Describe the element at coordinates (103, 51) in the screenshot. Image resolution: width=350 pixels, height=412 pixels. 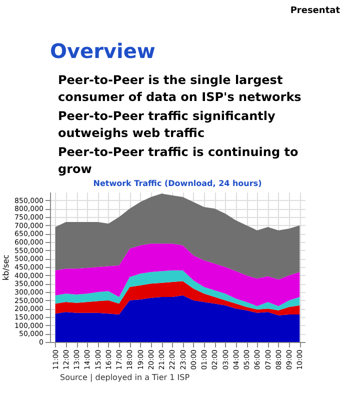
I see `text: Overview` at that location.